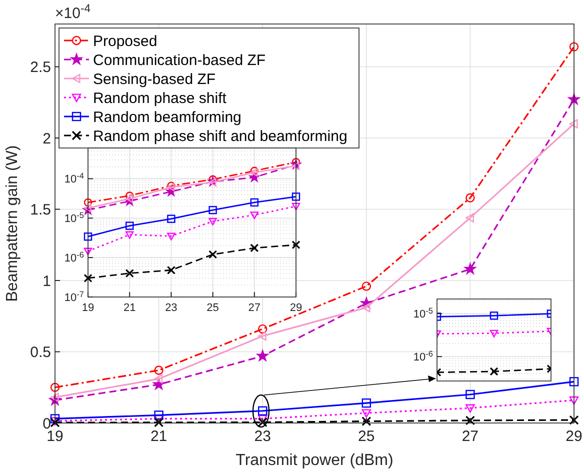 The width and height of the screenshot is (584, 474). What do you see at coordinates (40, 210) in the screenshot?
I see `y-tick-label: 1.5` at bounding box center [40, 210].